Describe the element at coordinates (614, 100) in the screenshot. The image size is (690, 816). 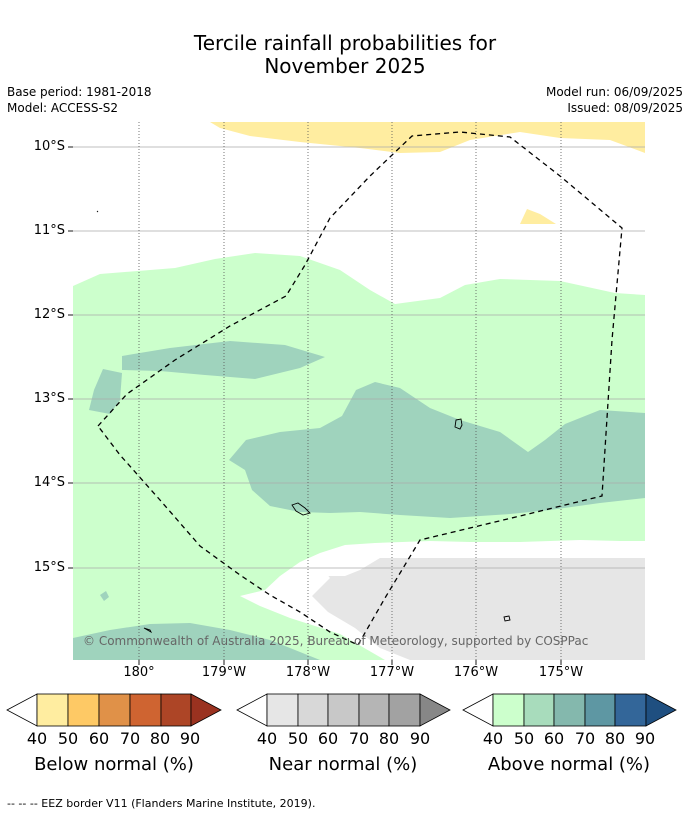
I see `meta-right: Model run: 06/09/2025 Issued: 08/09/2025` at that location.